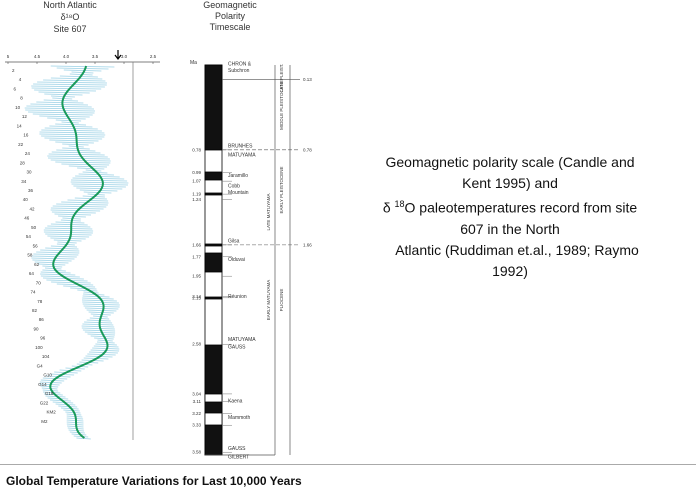 Image resolution: width=696 pixels, height=494 pixels. Describe the element at coordinates (32, 273) in the screenshot. I see `stage-label: 64` at that location.